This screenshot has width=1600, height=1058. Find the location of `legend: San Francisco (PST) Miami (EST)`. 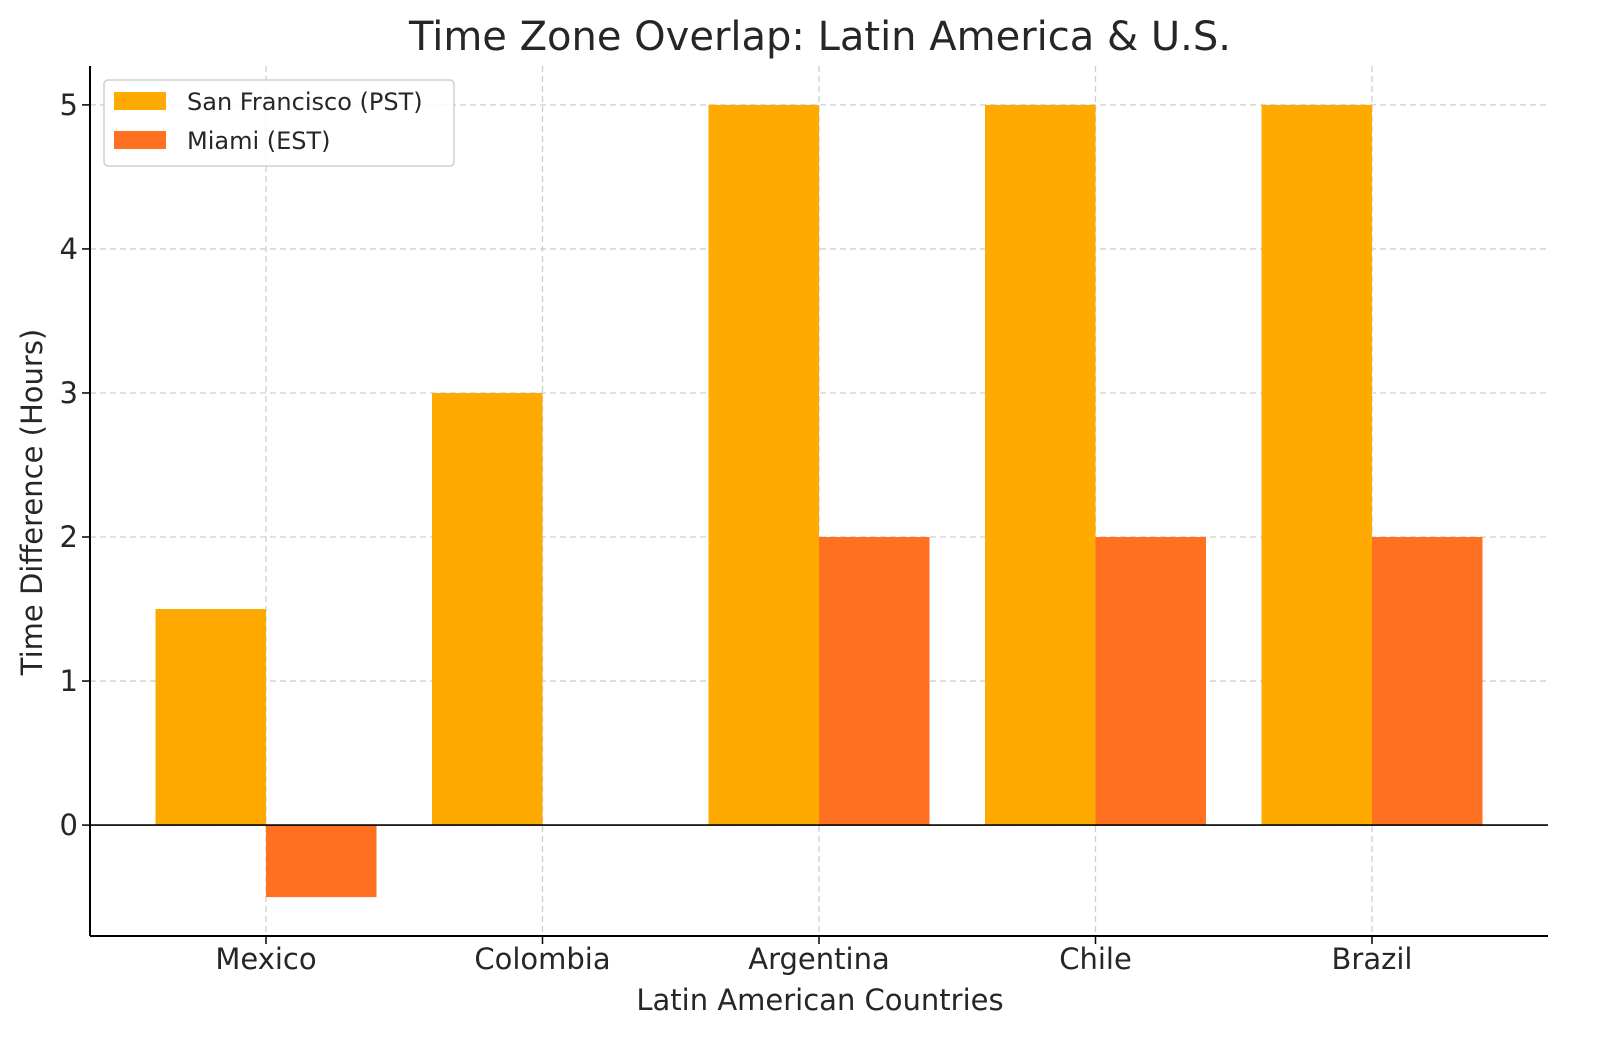

legend: San Francisco (PST) Miami (EST) is located at coordinates (279, 123).